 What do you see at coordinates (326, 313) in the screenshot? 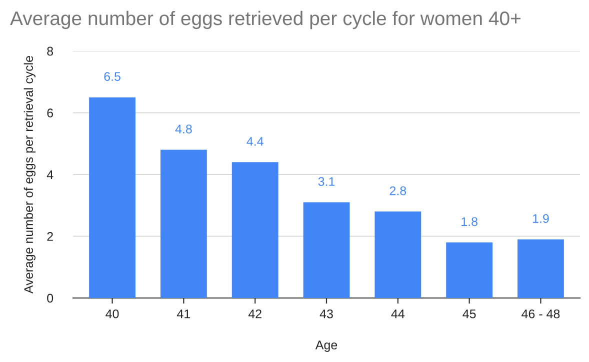
I see `x-tick-label: 43` at bounding box center [326, 313].